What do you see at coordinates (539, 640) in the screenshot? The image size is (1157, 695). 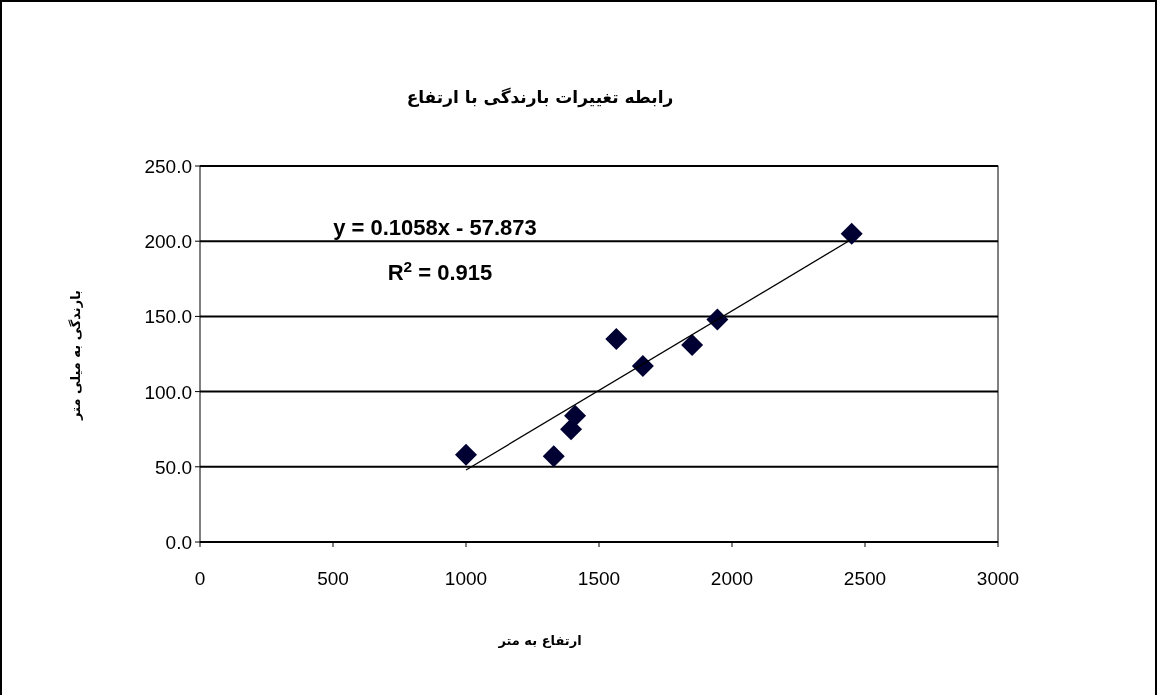 I see `x-axis-title: ارتفاع به متر` at bounding box center [539, 640].